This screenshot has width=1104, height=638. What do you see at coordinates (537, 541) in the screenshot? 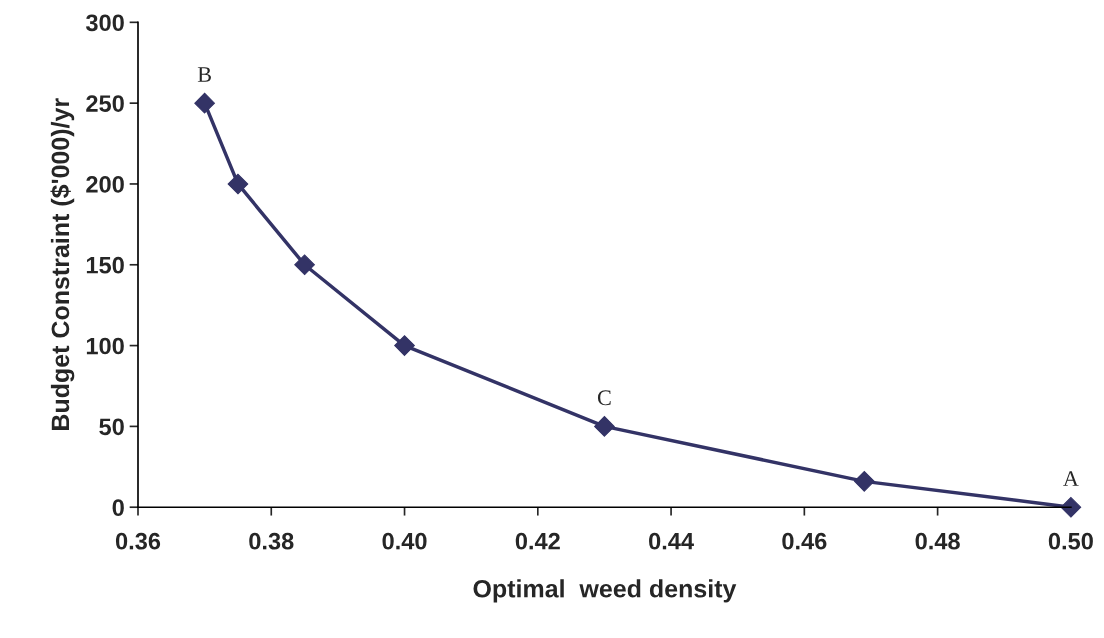
I see `x-tick-label: 0.42` at bounding box center [537, 541].